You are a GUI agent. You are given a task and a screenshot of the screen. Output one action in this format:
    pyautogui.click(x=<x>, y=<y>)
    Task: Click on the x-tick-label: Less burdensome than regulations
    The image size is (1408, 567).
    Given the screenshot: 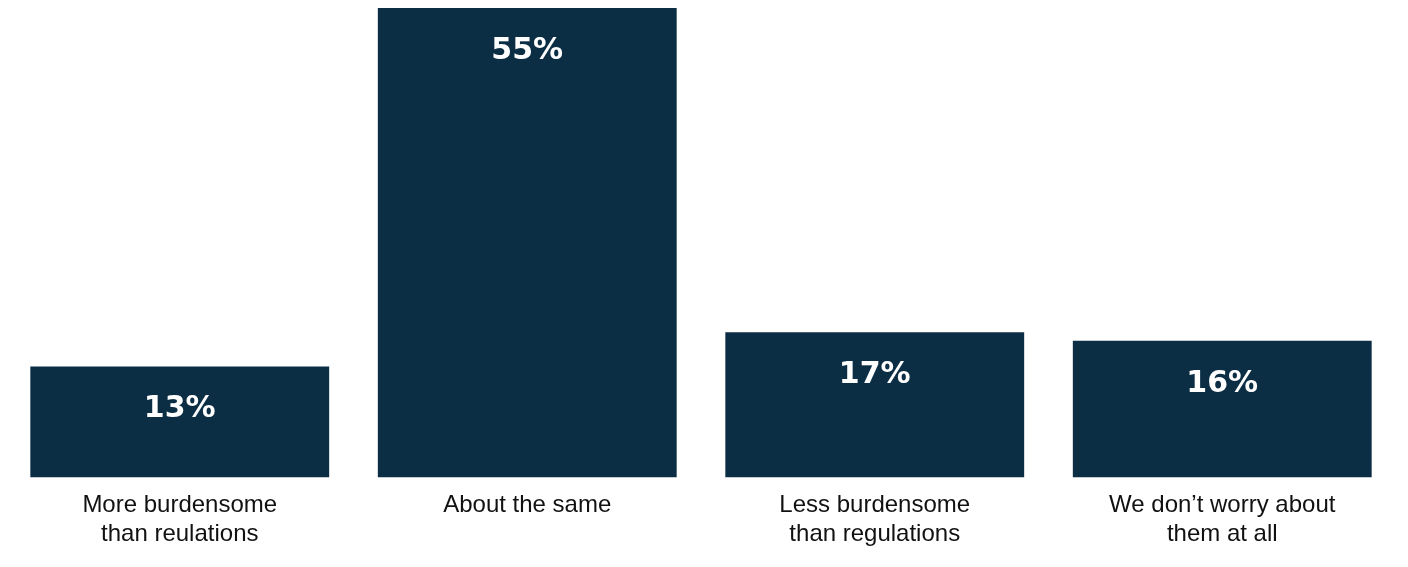 What is the action you would take?
    pyautogui.click(x=875, y=518)
    